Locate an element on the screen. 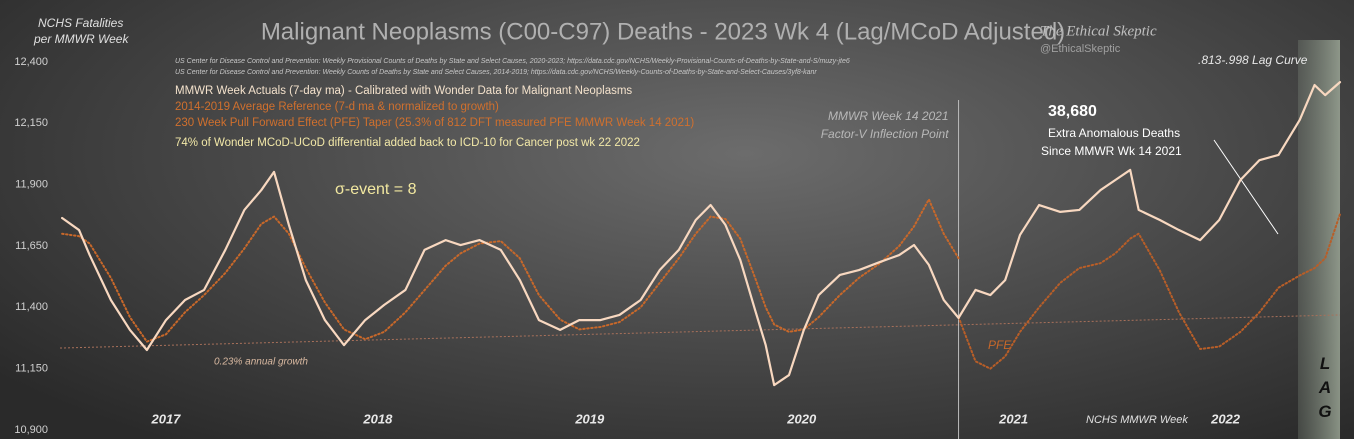 This screenshot has width=1354, height=439. x-tick-label: 2021 is located at coordinates (1013, 418).